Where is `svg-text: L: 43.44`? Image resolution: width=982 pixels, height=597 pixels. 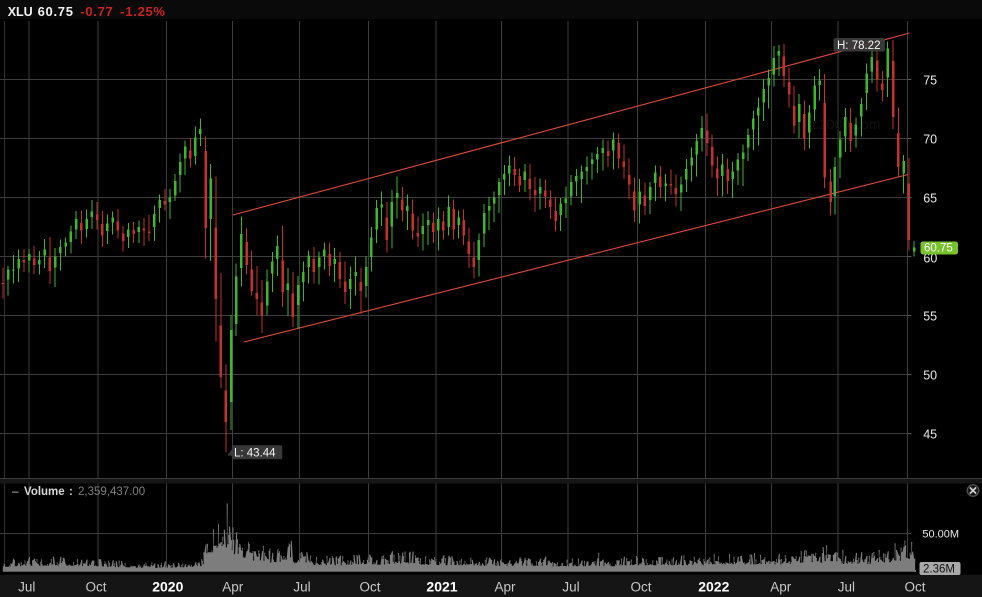 svg-text: L: 43.44 is located at coordinates (255, 453).